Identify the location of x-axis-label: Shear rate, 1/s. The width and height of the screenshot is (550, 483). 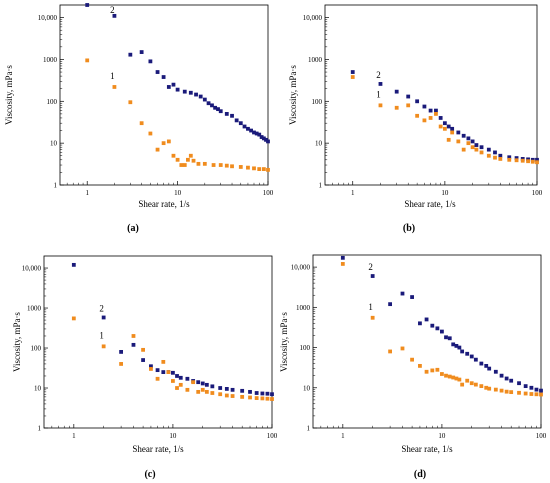
(427, 449).